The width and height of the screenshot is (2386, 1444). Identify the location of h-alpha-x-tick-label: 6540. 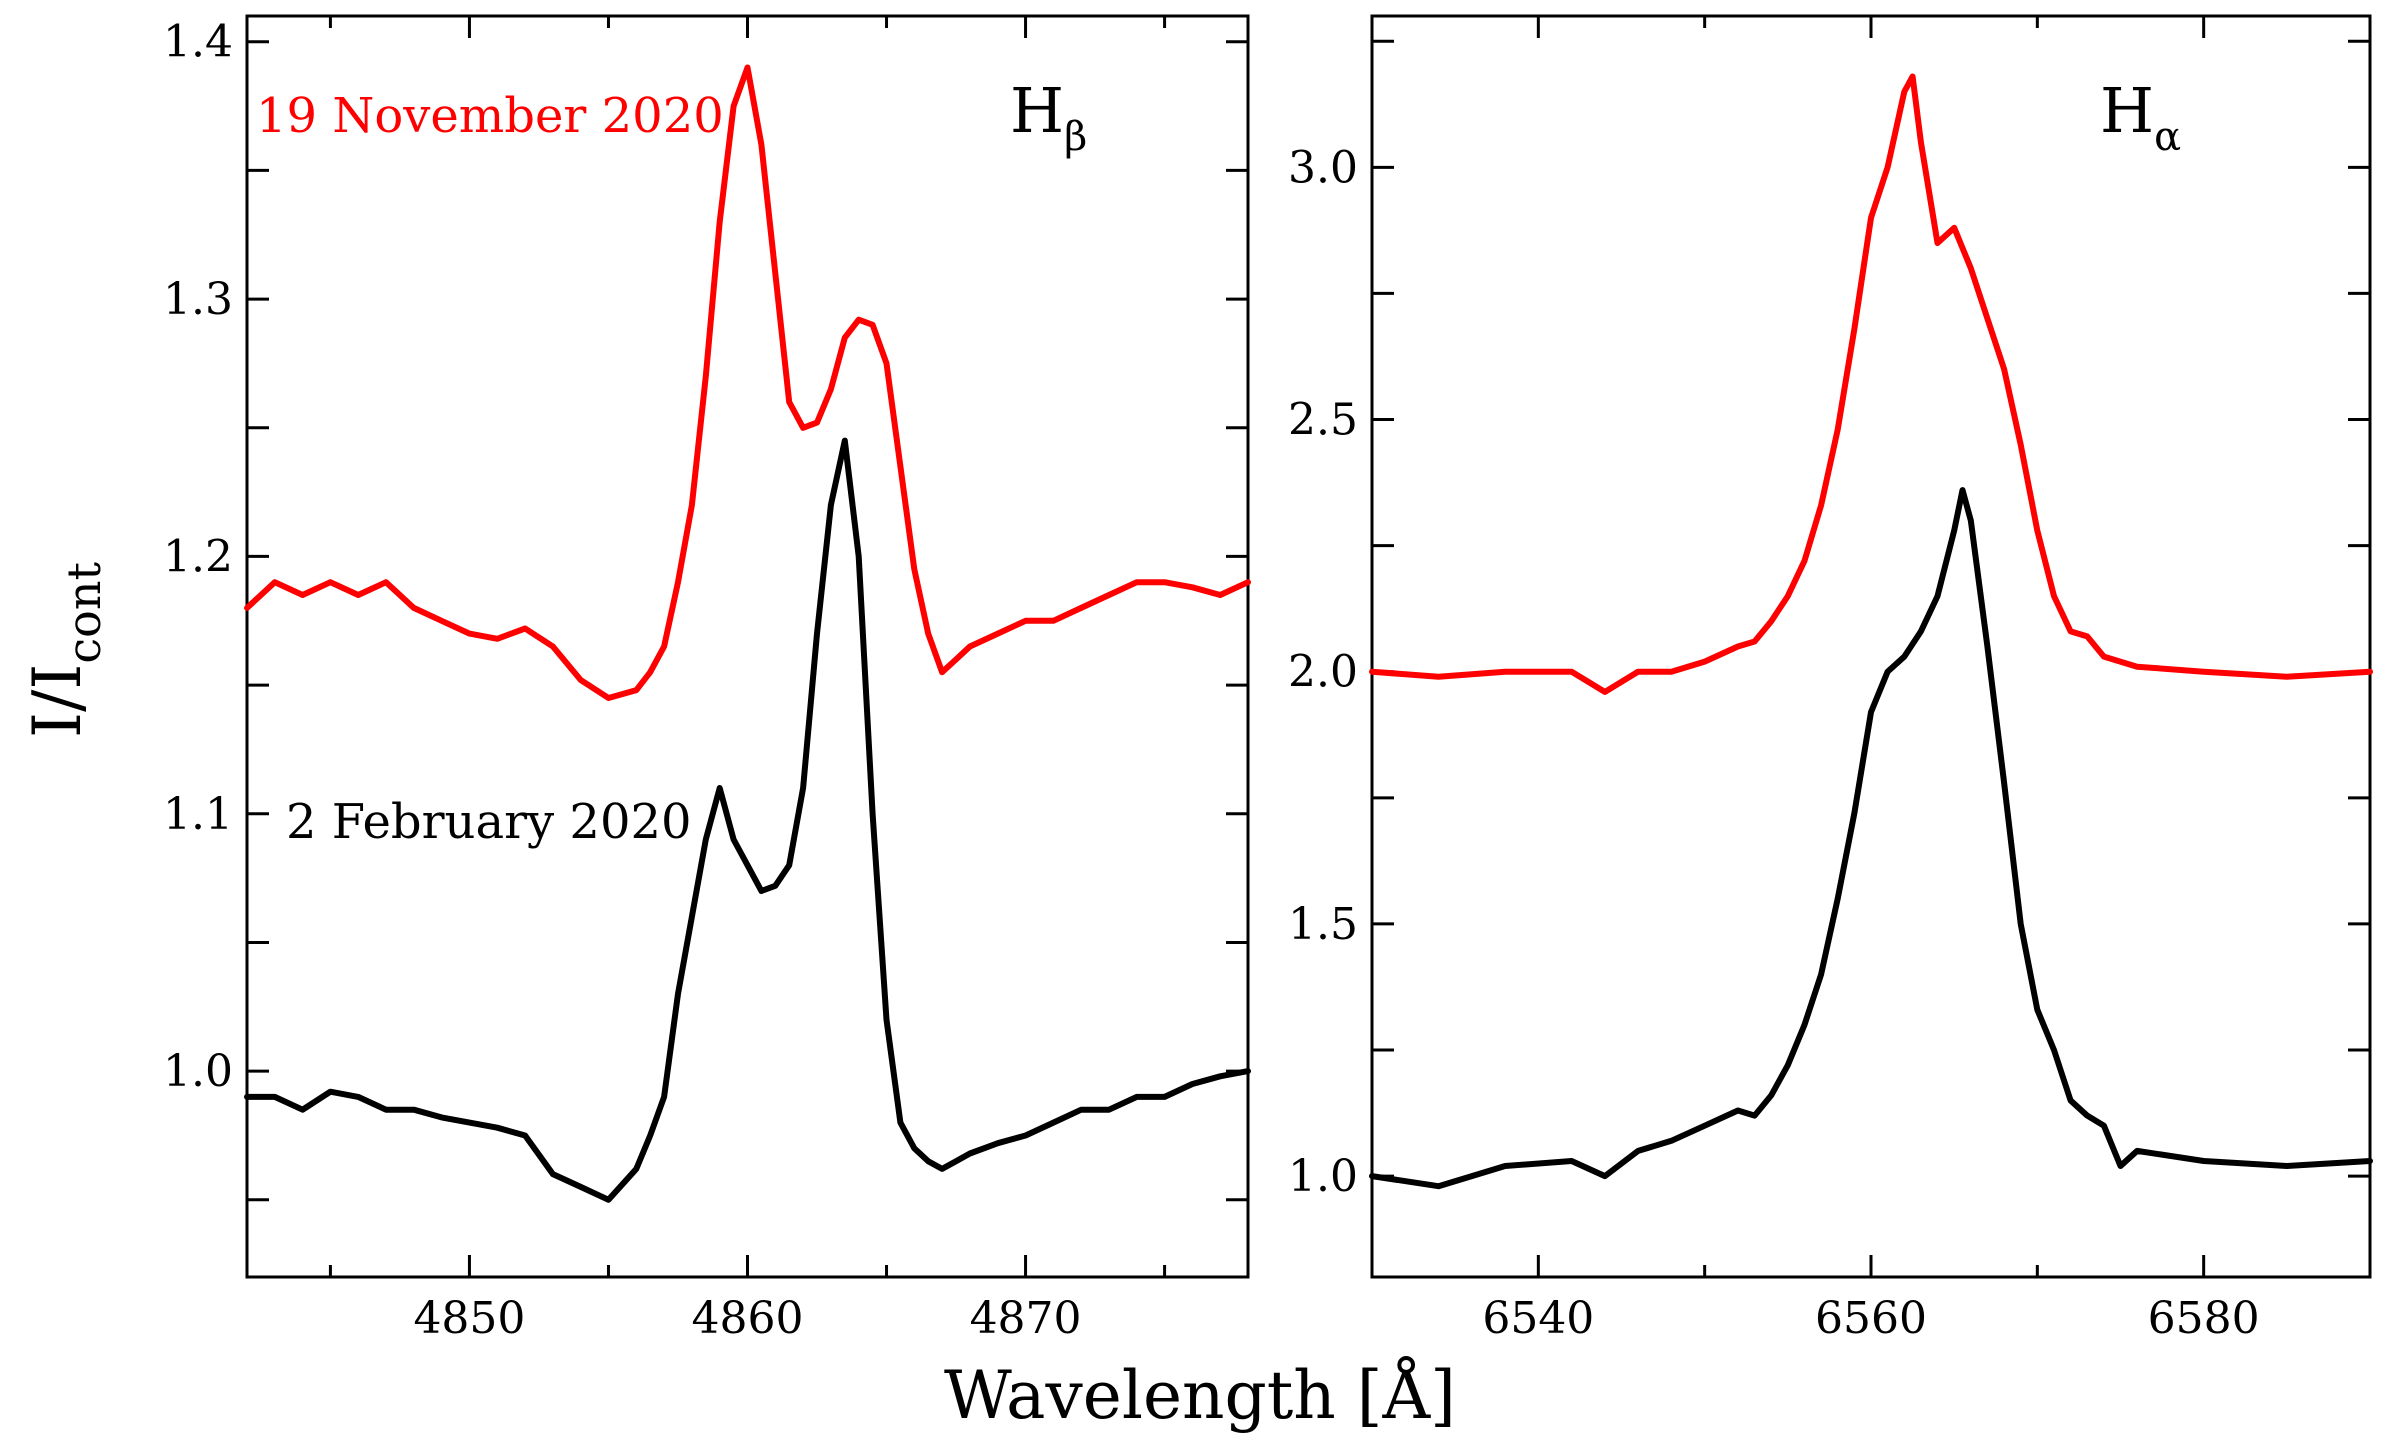
(1538, 1318).